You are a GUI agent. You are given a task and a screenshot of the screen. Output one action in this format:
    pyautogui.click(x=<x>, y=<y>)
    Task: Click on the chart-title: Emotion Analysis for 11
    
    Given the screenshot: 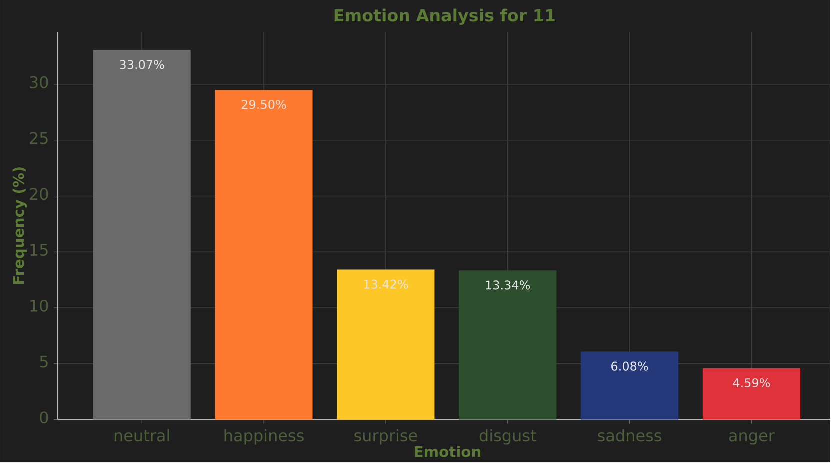 What is the action you would take?
    pyautogui.click(x=444, y=17)
    